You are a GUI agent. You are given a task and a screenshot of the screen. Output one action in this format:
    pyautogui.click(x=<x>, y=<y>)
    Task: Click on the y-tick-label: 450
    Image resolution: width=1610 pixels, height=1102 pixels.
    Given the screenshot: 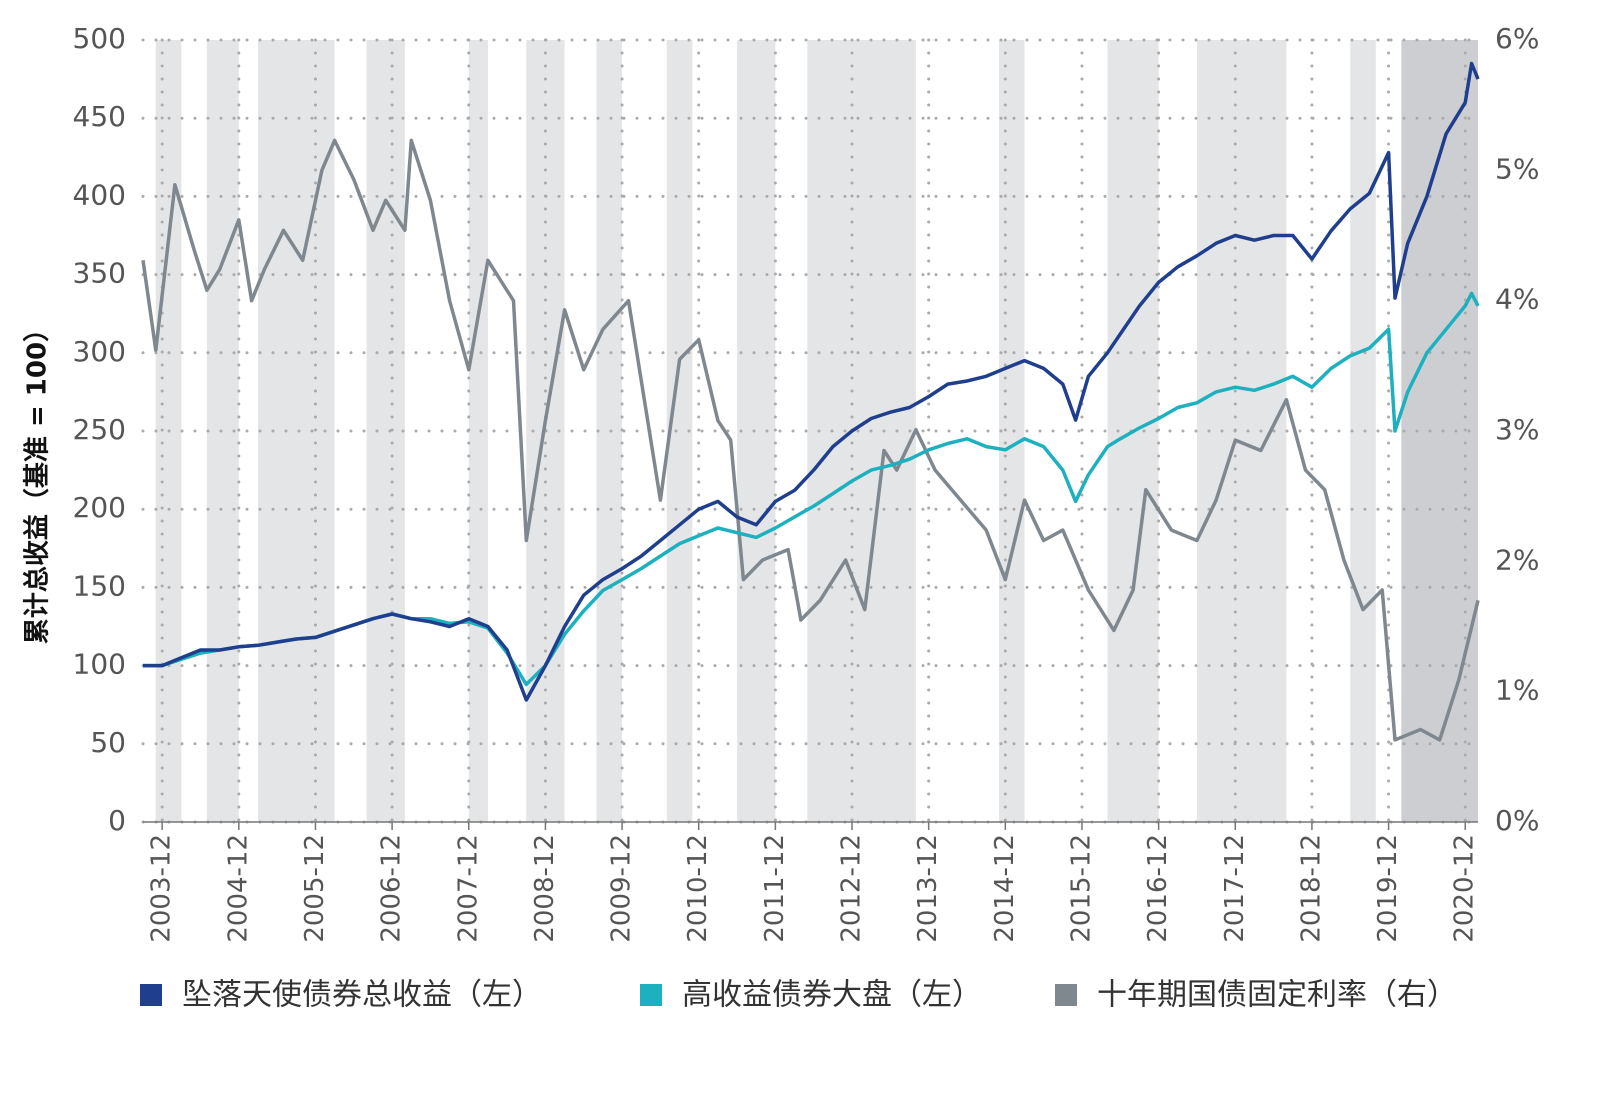 What is the action you would take?
    pyautogui.click(x=99, y=116)
    